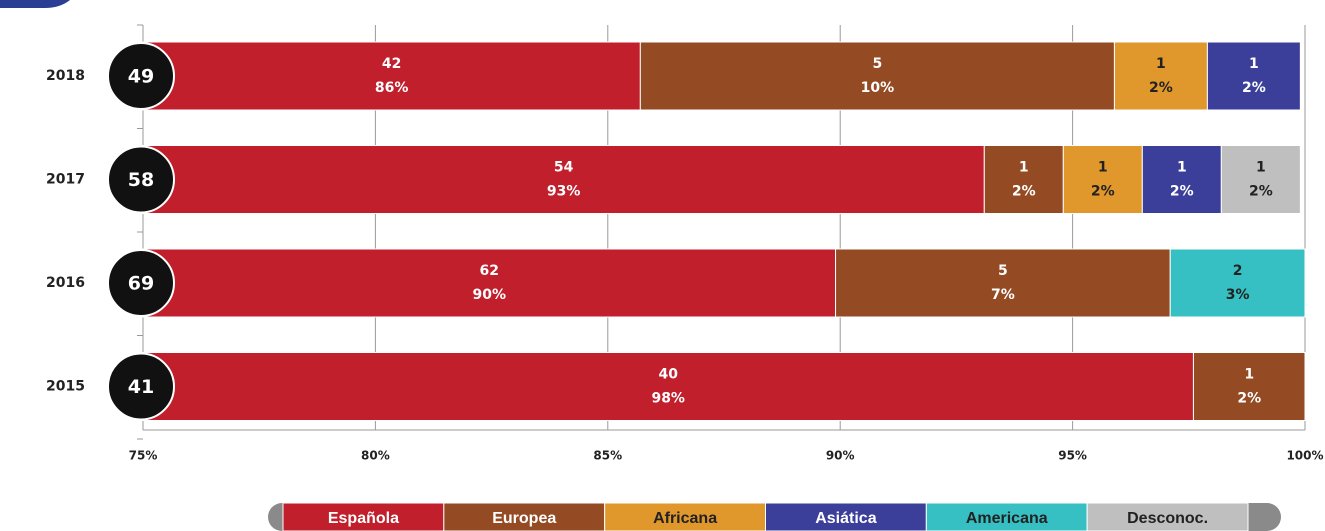 The width and height of the screenshot is (1325, 531). Describe the element at coordinates (375, 456) in the screenshot. I see `x-tick-label: 80%` at that location.